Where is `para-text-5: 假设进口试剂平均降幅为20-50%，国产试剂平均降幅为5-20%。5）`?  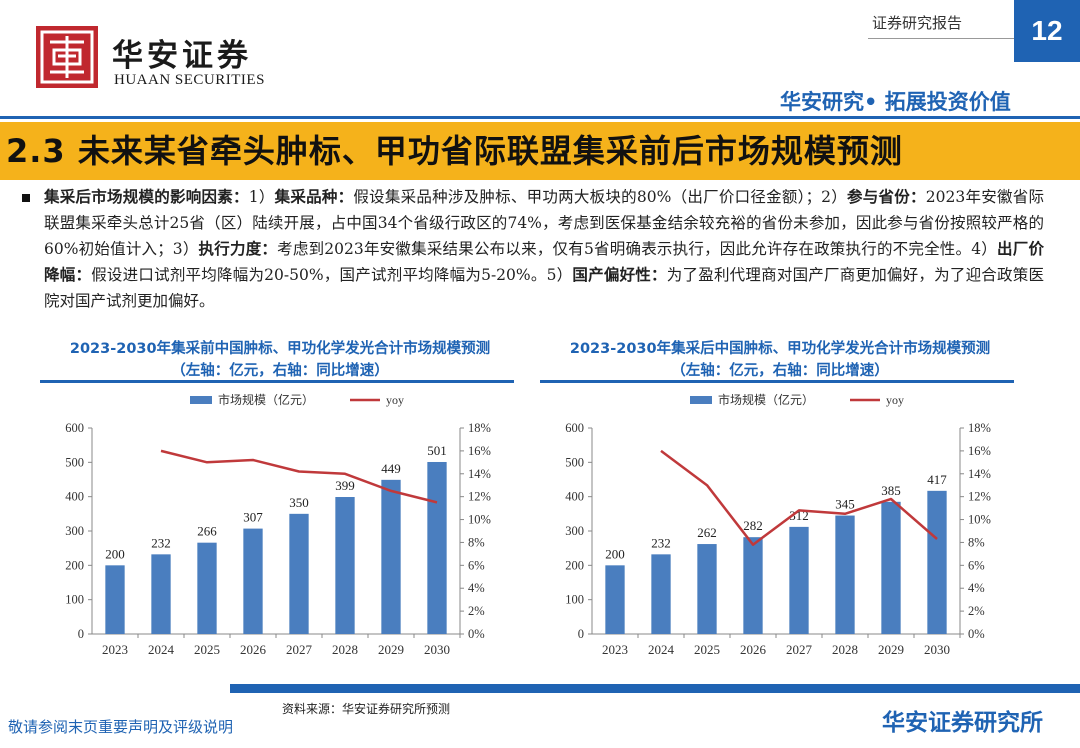 para-text-5: 假设进口试剂平均降幅为20-50%，国产试剂平均降幅为5-20%。5） is located at coordinates (332, 275).